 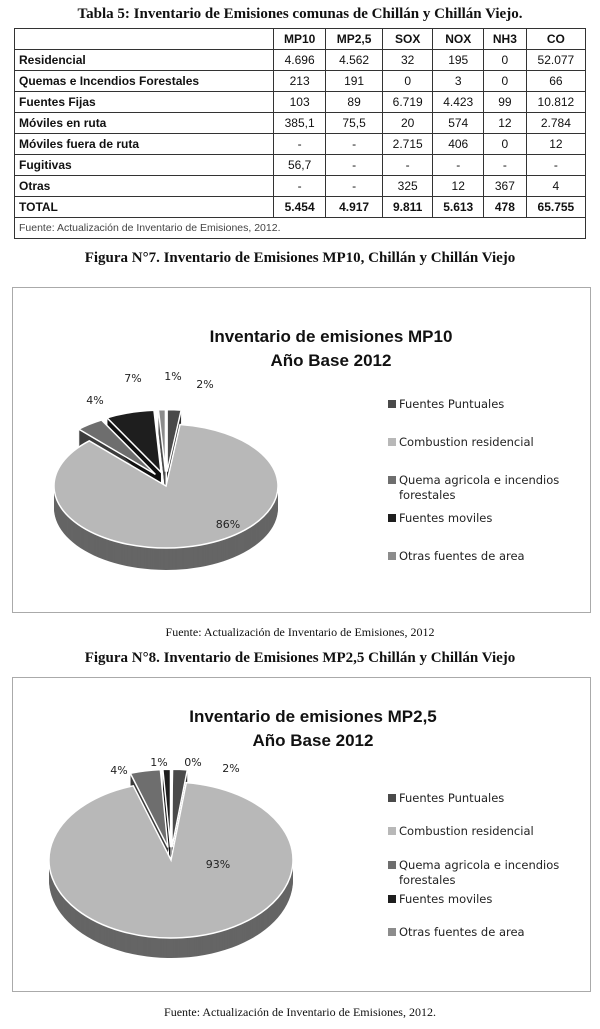 I want to click on table-cell: 406, so click(x=458, y=144).